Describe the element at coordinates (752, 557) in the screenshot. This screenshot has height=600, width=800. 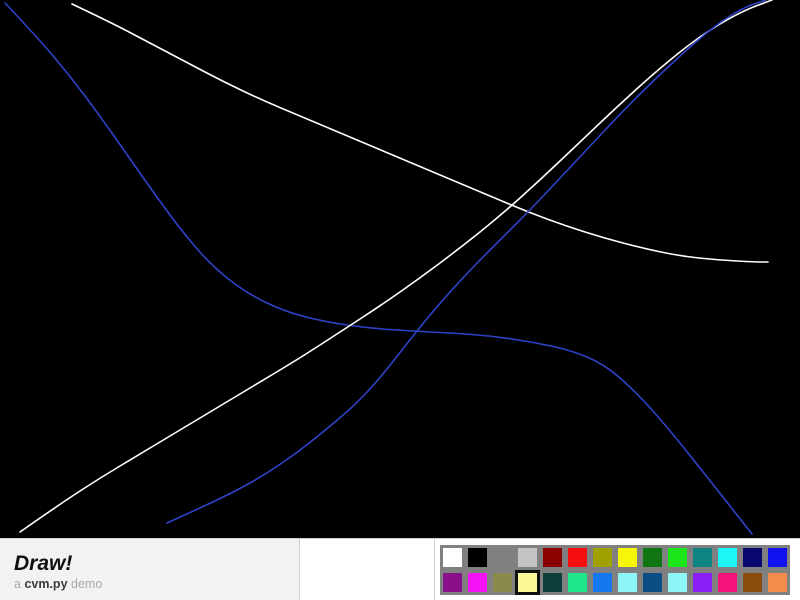
I see `color-swatch-navy` at that location.